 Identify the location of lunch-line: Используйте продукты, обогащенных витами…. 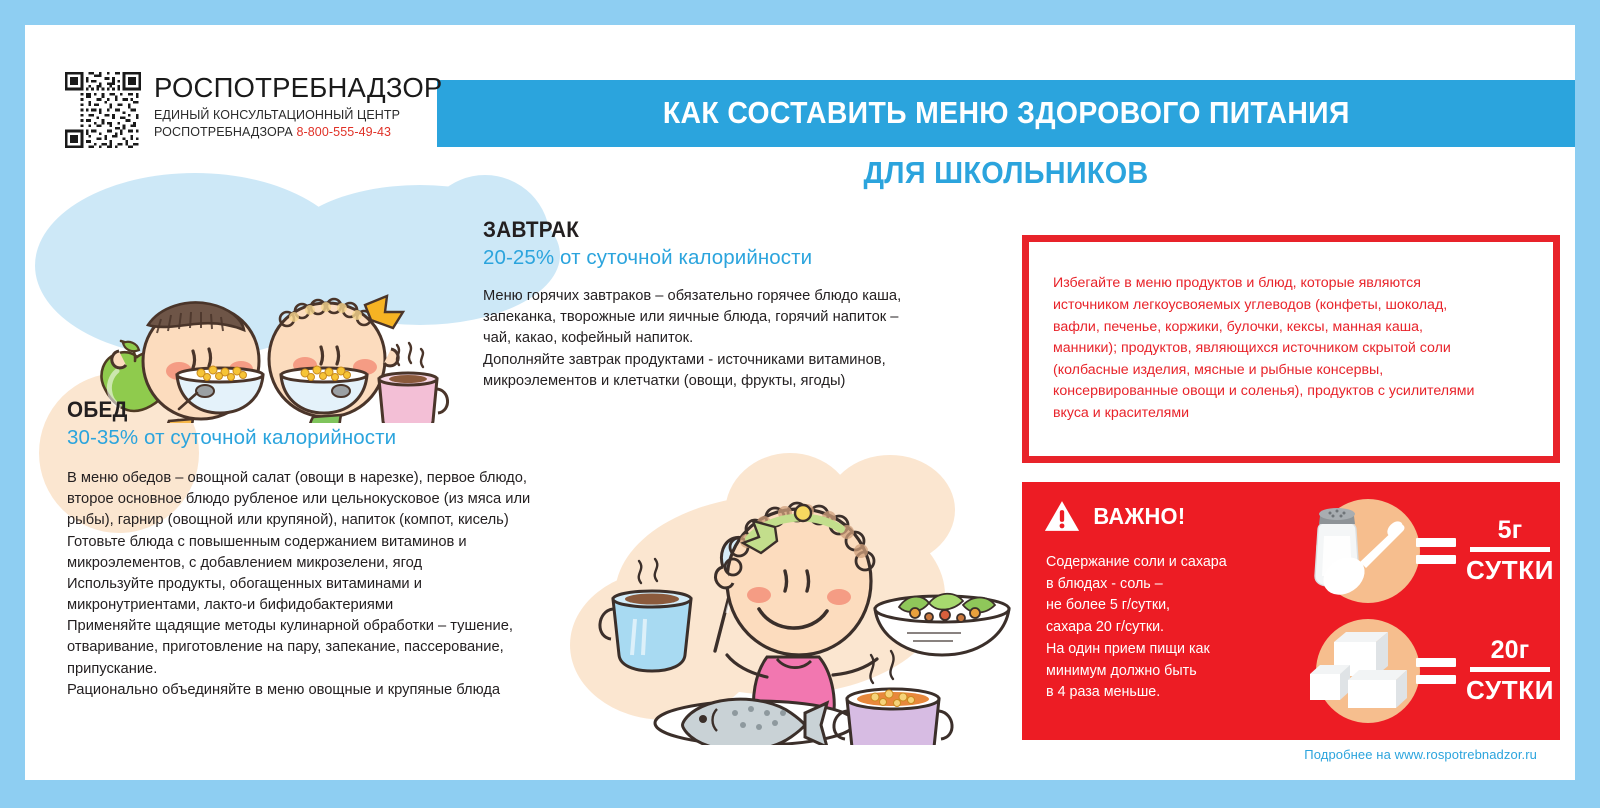
(244, 583).